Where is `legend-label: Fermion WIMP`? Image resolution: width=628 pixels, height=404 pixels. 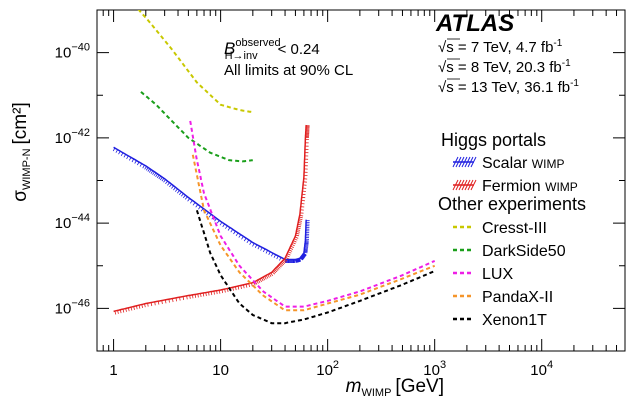
legend-label: Fermion WIMP is located at coordinates (530, 186).